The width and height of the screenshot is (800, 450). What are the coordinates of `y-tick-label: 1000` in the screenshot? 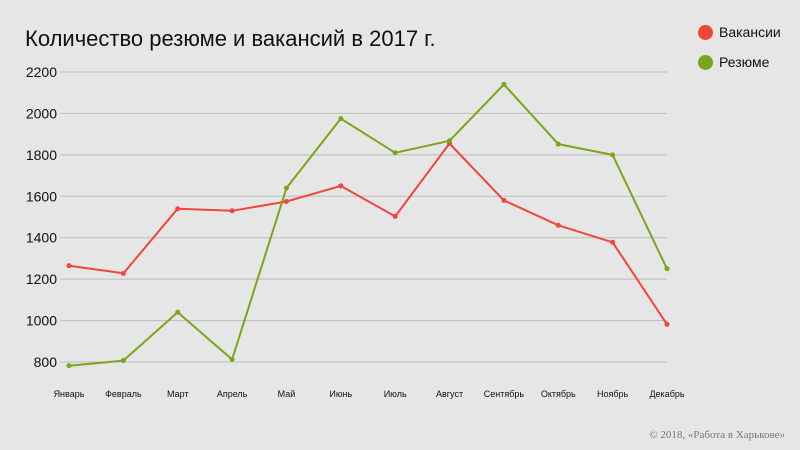 It's located at (41, 321).